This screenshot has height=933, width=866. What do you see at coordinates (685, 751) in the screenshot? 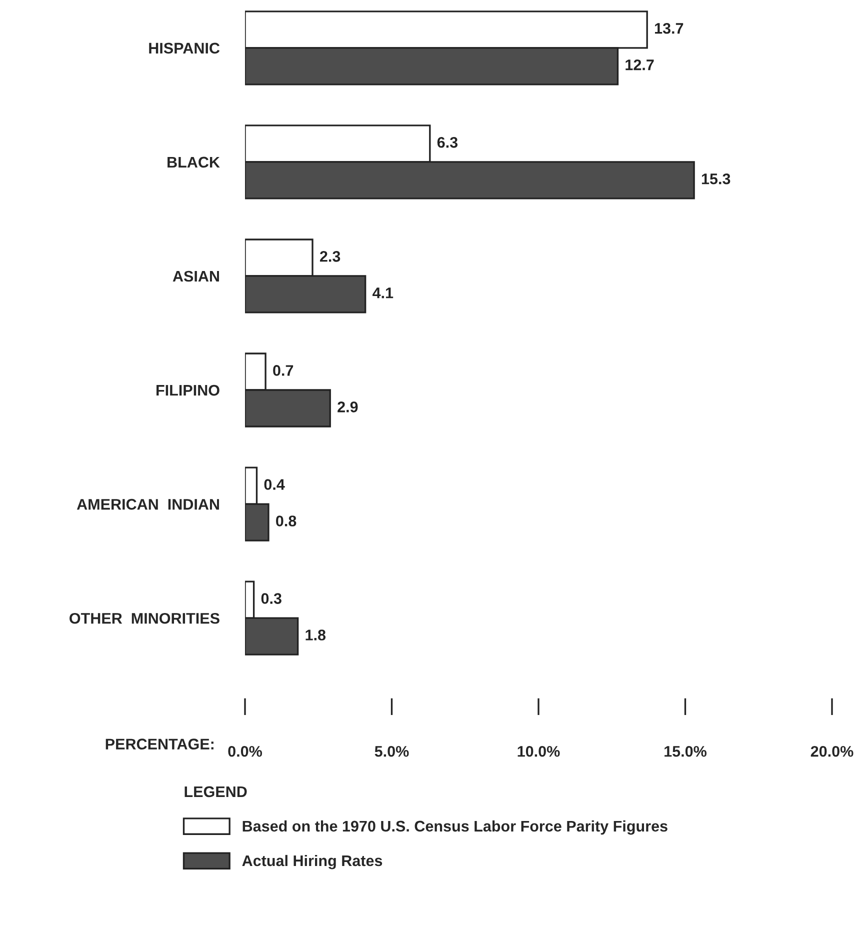
I see `x-tick-label: 15.0%` at bounding box center [685, 751].